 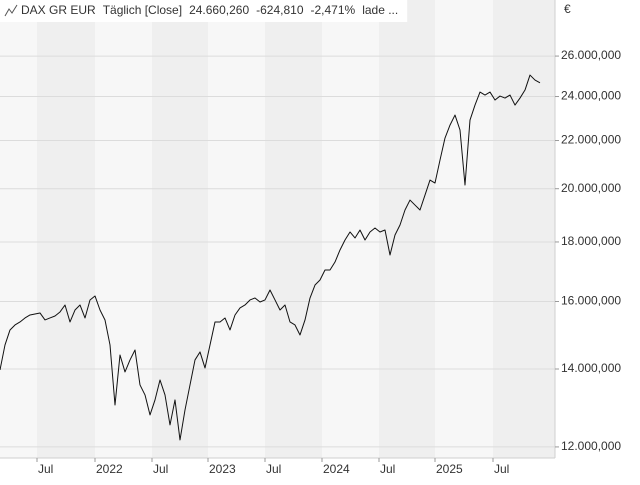 I want to click on y-tick-label: 26.000,000, so click(x=591, y=55).